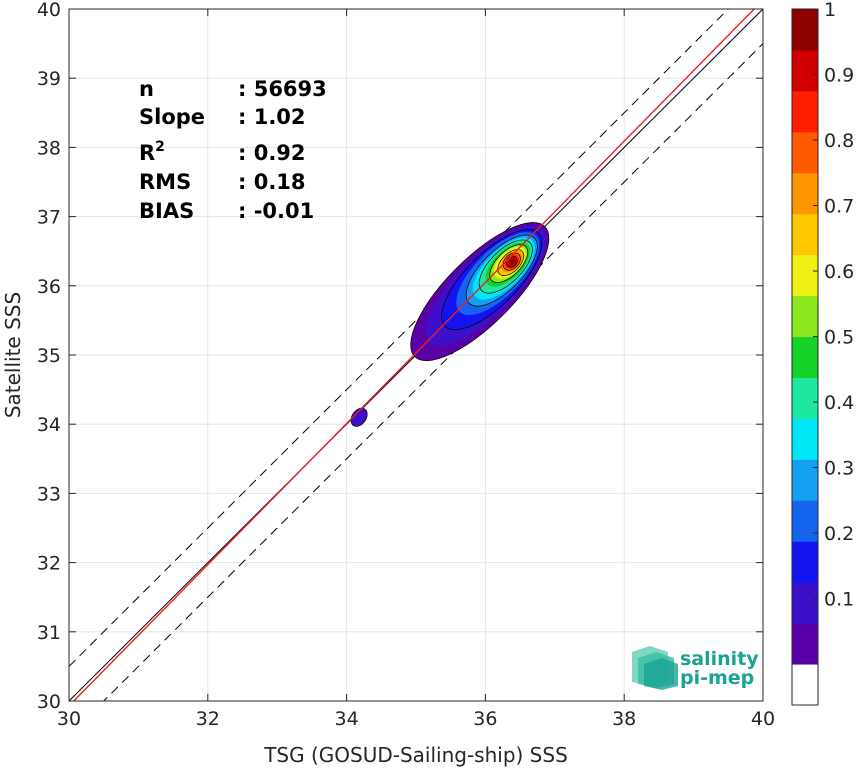 Image resolution: width=858 pixels, height=768 pixels. Describe the element at coordinates (839, 534) in the screenshot. I see `colorbar-tick-label: 0.2` at that location.